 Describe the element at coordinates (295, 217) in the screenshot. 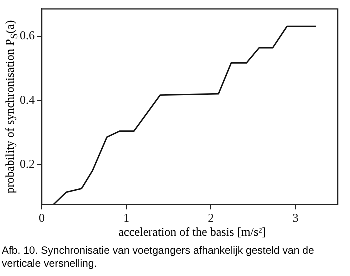

I see `x-tick-label: 3` at that location.